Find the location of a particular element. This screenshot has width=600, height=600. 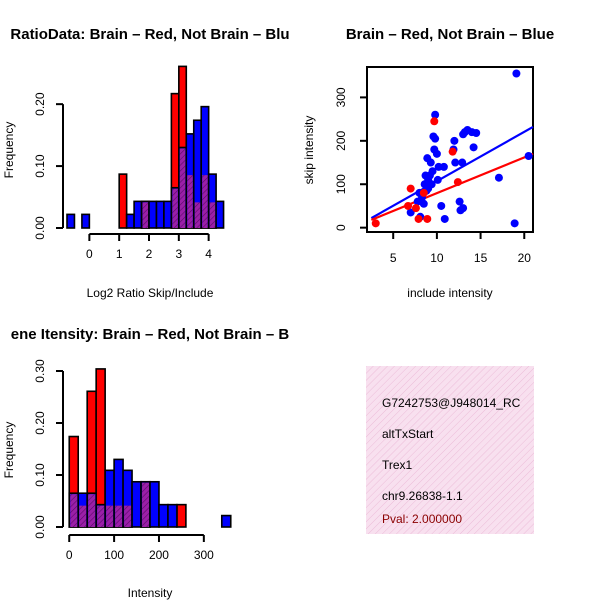

scatter-plot-box is located at coordinates (450, 149).